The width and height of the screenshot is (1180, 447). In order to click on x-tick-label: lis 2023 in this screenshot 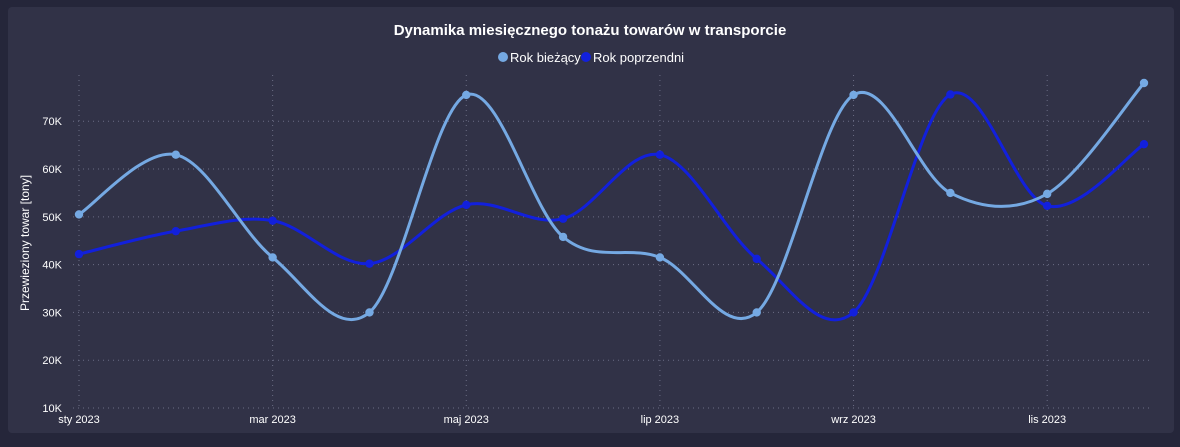, I will do `click(1047, 420)`.